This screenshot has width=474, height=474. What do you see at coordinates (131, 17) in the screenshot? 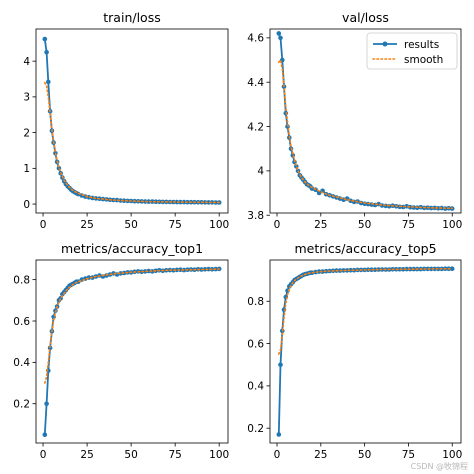
I see `chart-title: train/loss` at bounding box center [131, 17].